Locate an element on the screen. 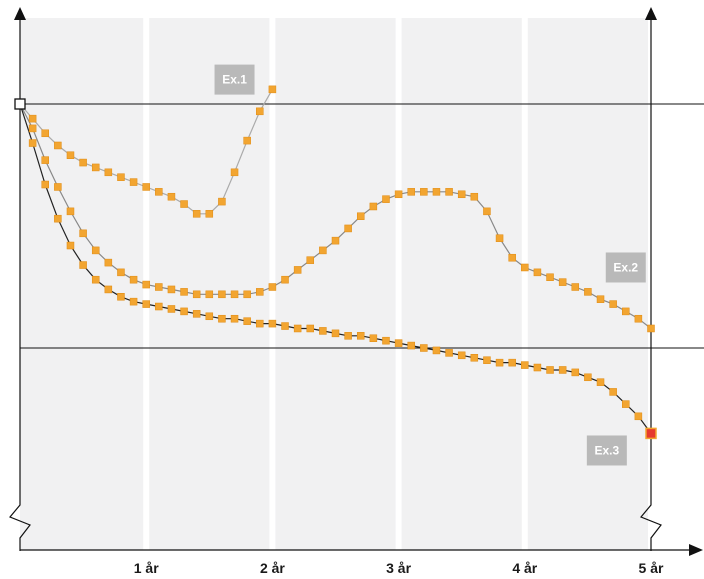  series-label: Ex.3 is located at coordinates (606, 450).